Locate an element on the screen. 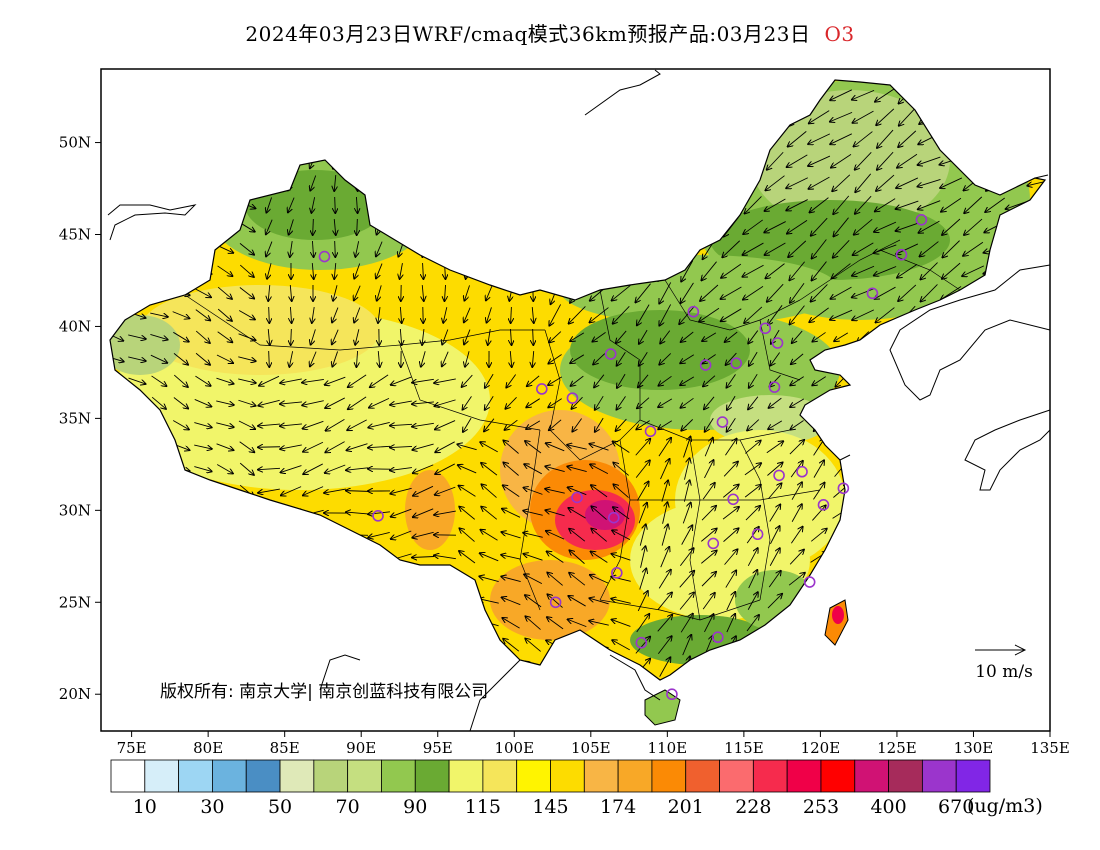 The image size is (1100, 850). colorbar-label: 145 is located at coordinates (550, 807).